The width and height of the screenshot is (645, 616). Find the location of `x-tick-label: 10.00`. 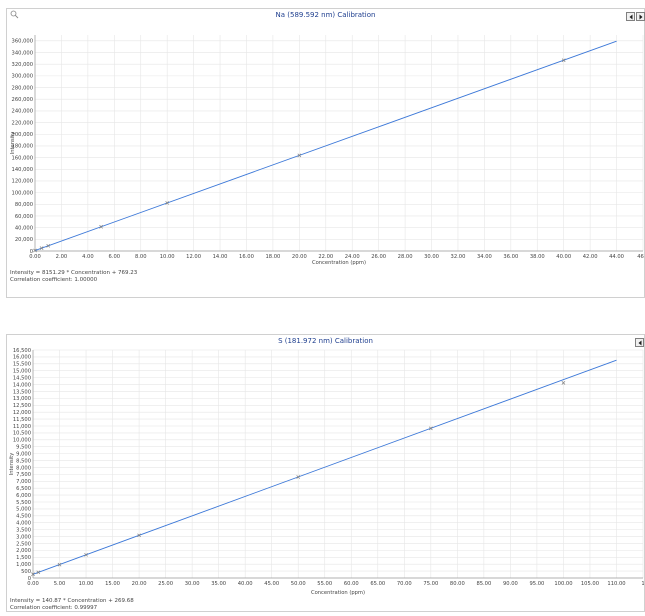

x-tick-label: 10.00 is located at coordinates (167, 257).